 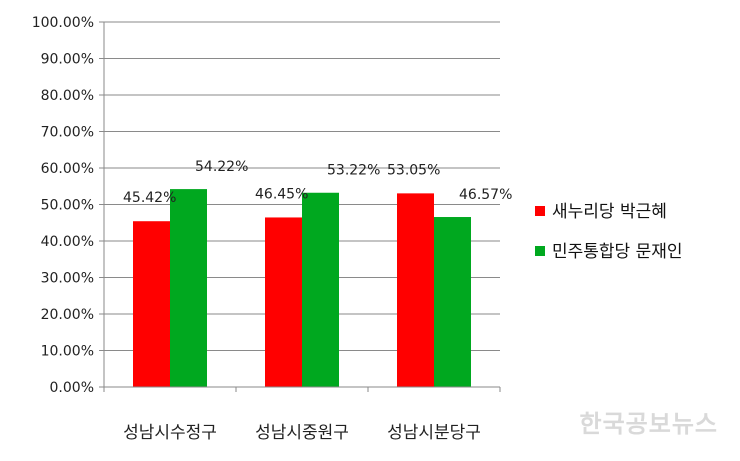 I want to click on y-tick-label: 10.00%, so click(x=67, y=352).